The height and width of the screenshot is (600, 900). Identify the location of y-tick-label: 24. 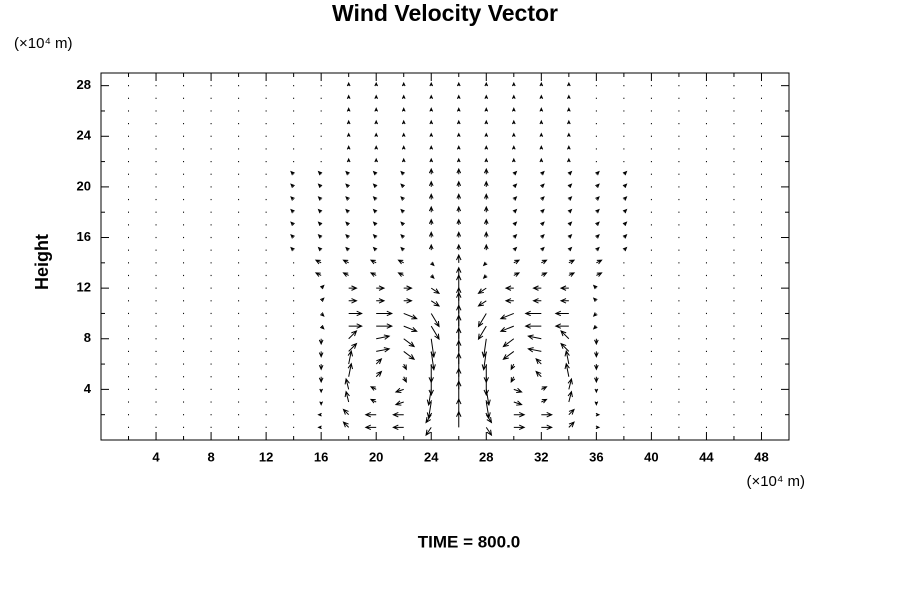
(84, 135).